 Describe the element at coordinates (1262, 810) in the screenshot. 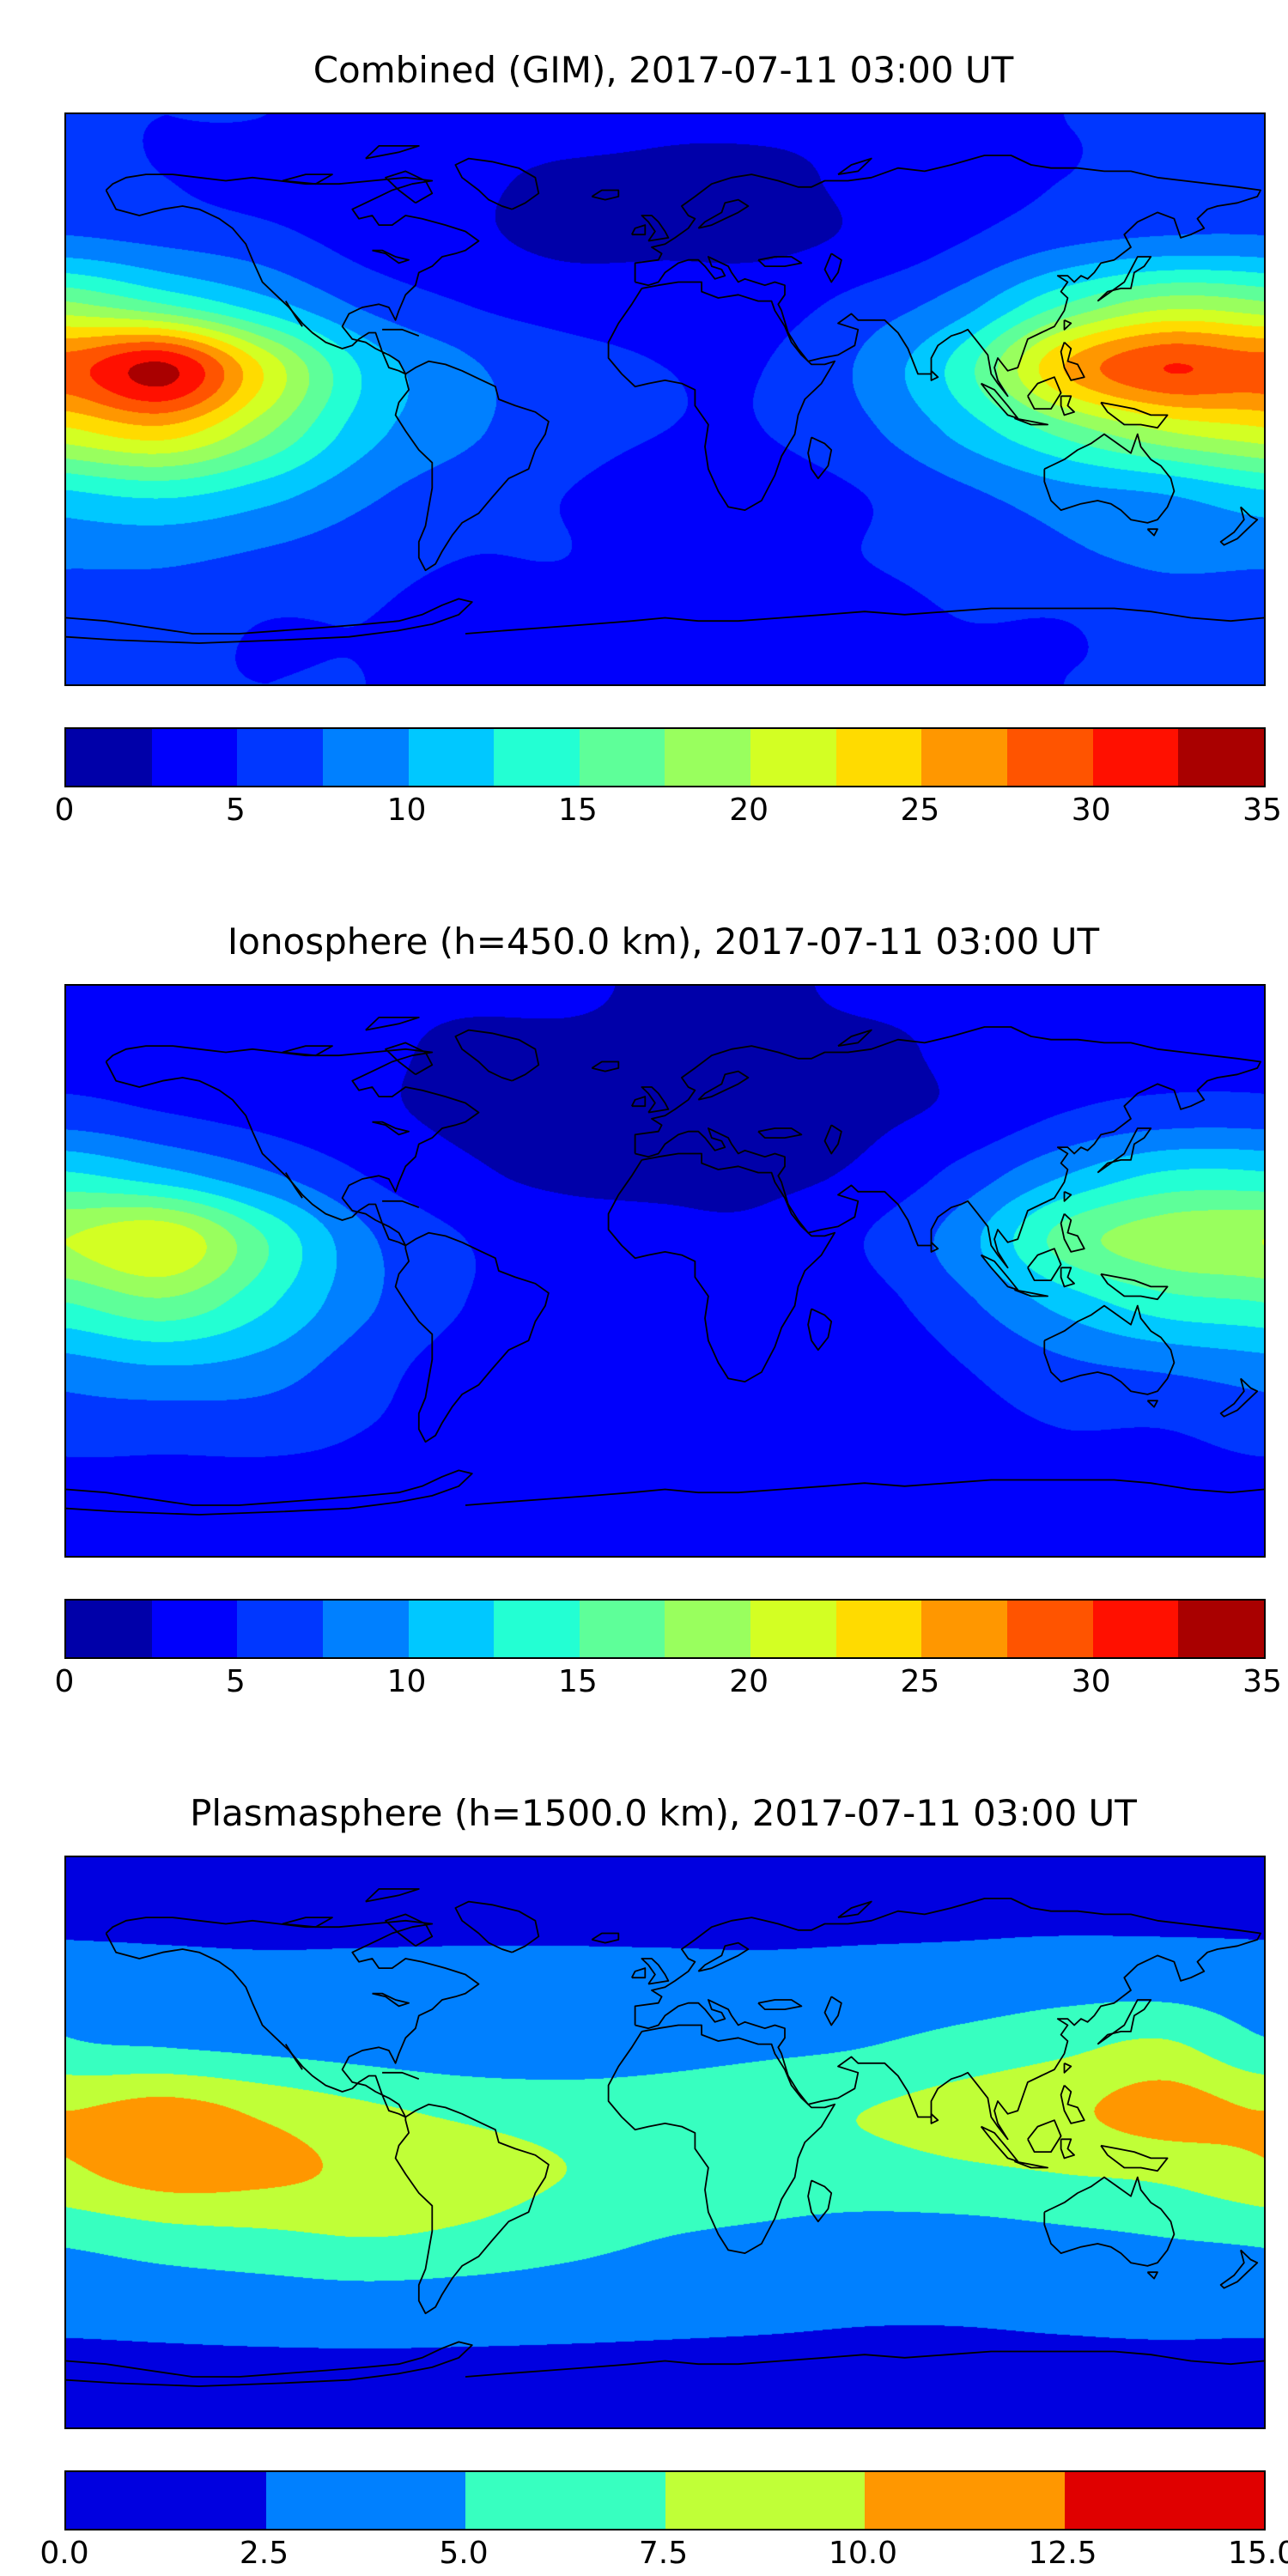

I see `colorbar-tick-label: 35` at that location.